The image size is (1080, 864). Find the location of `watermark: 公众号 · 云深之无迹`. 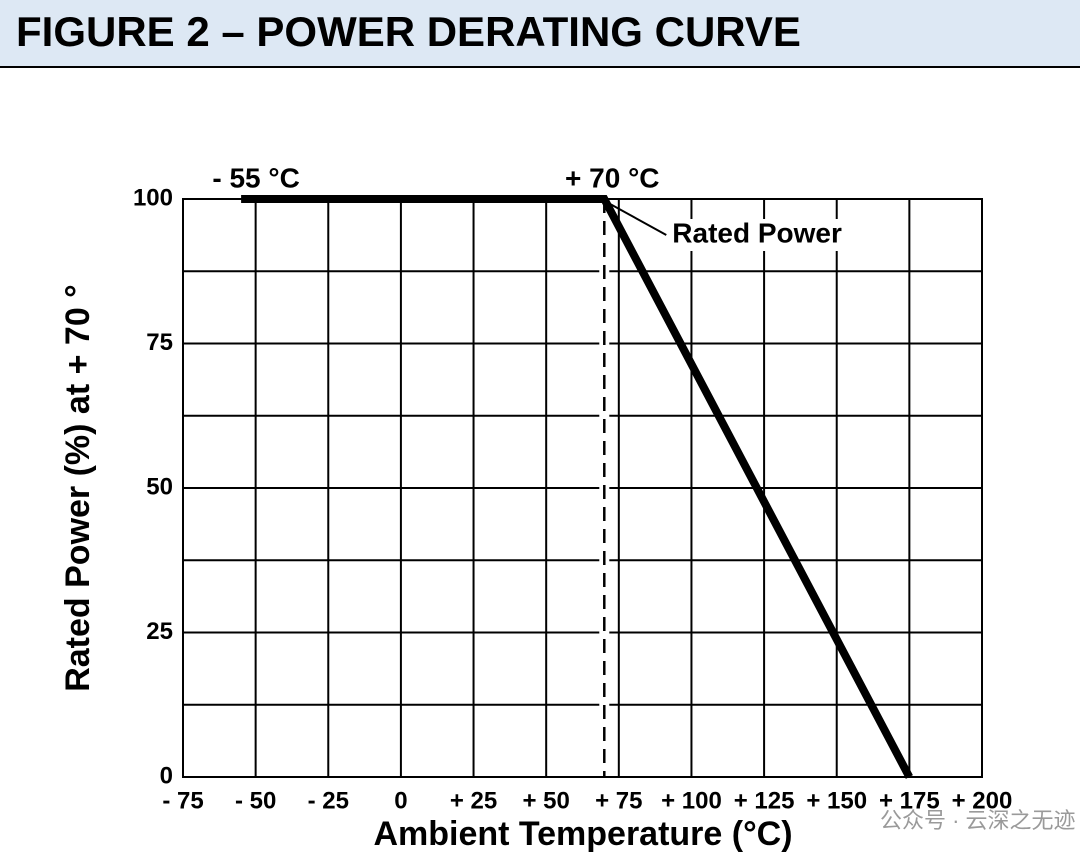

watermark: 公众号 · 云深之无迹 is located at coordinates (978, 820).